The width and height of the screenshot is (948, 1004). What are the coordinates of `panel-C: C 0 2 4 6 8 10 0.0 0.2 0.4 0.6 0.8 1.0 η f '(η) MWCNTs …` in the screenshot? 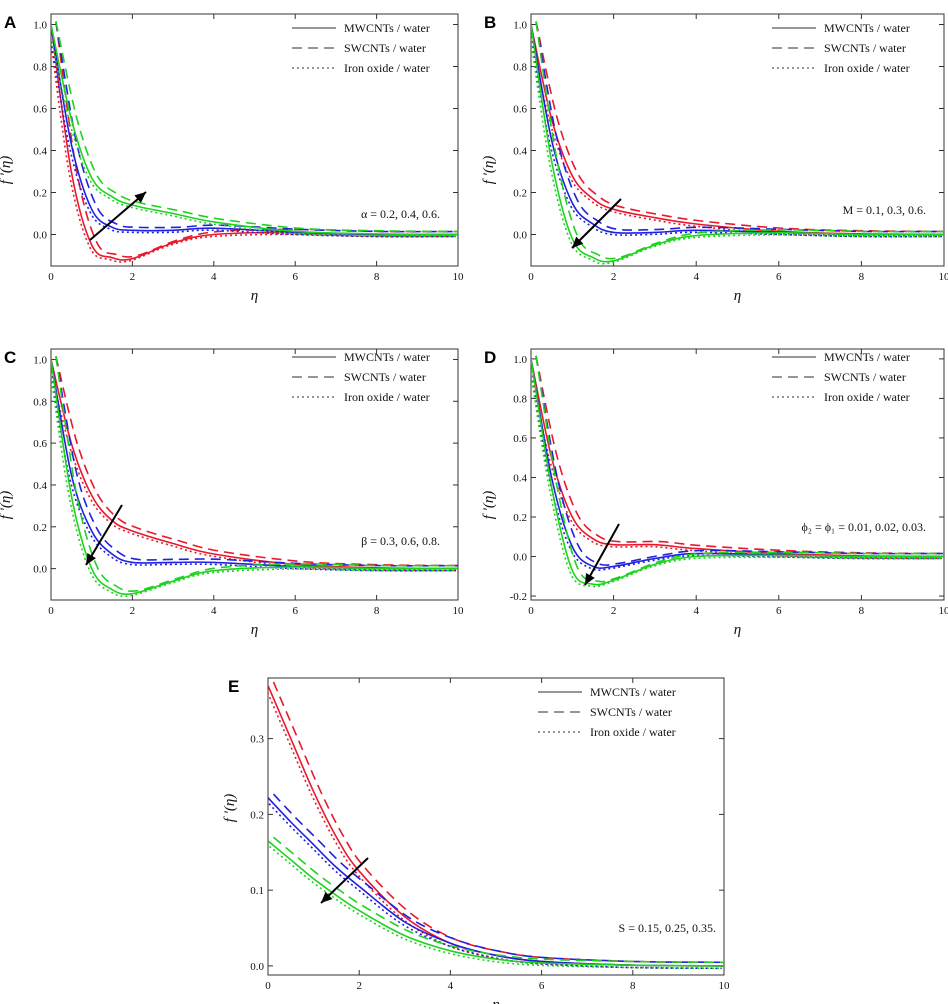 It's located at (232, 493).